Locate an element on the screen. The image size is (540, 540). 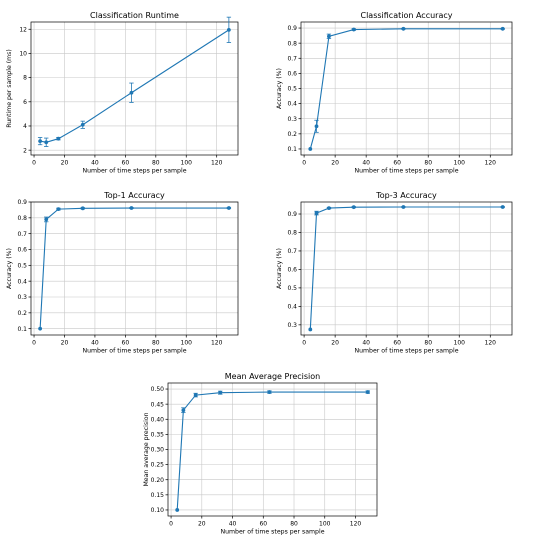
chart-title: Top-1 Accuracy is located at coordinates (134, 195).